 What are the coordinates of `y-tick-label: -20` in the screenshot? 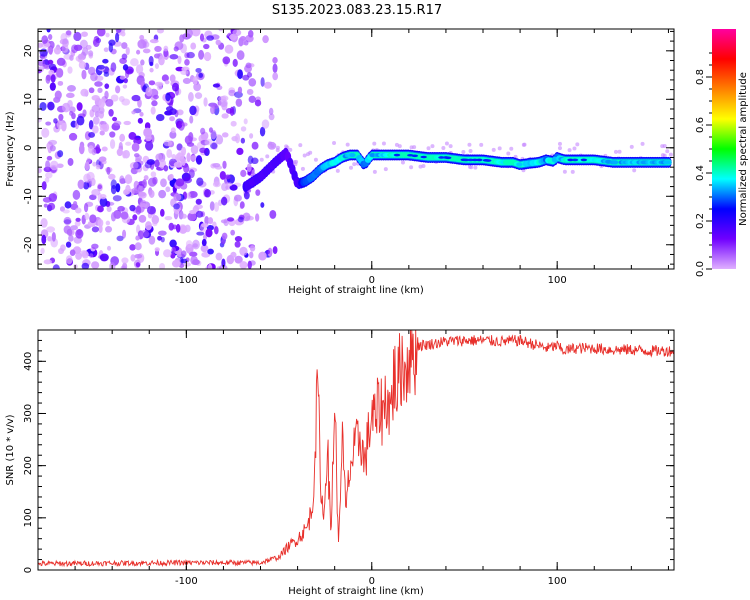 It's located at (28, 245).